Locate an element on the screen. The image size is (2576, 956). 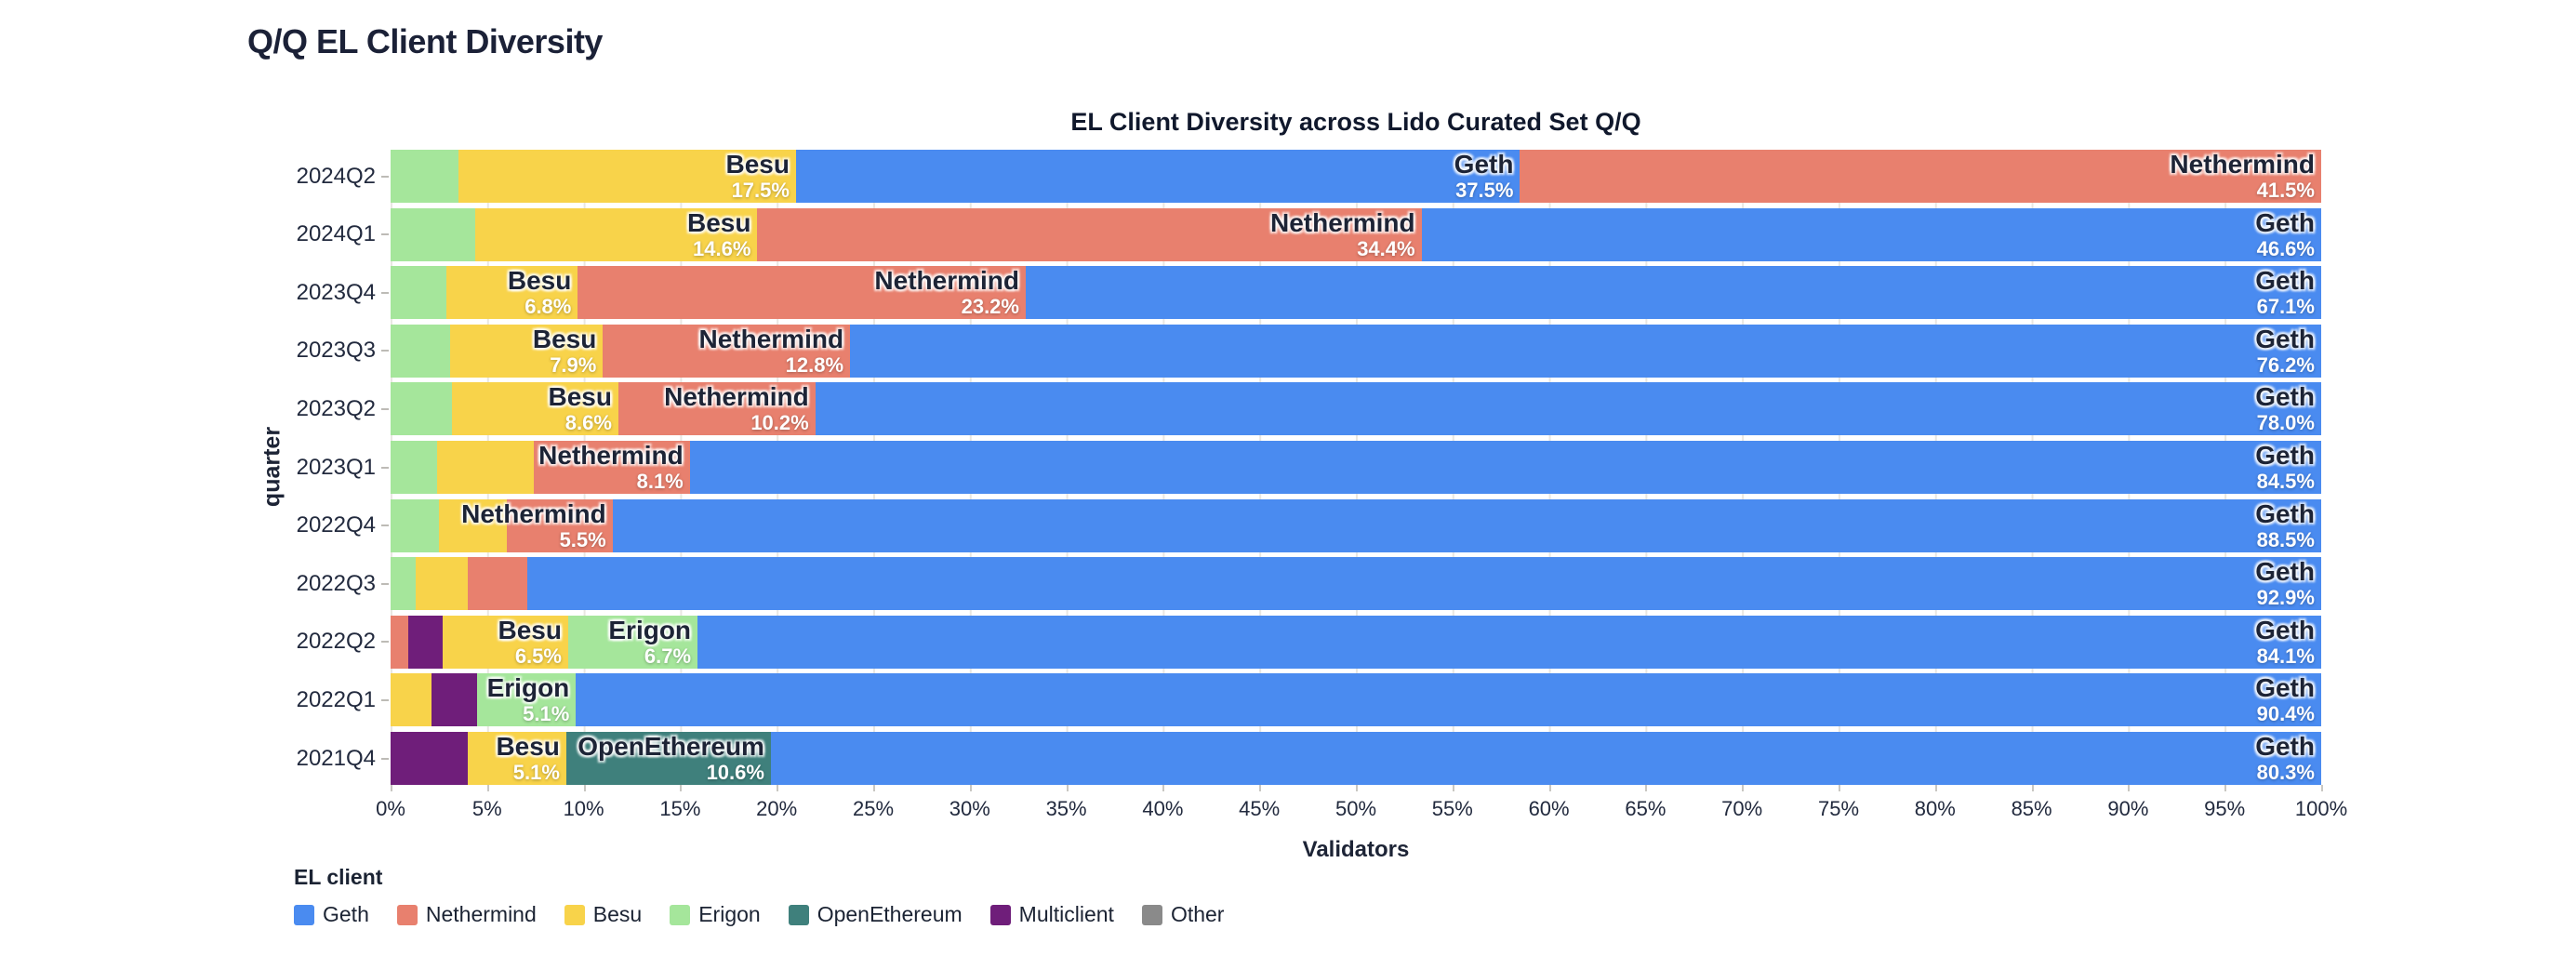
bar-row-2021Q4: Besu 5.1% OpenEthereum 10.6% Geth 80.3% is located at coordinates (1356, 758).